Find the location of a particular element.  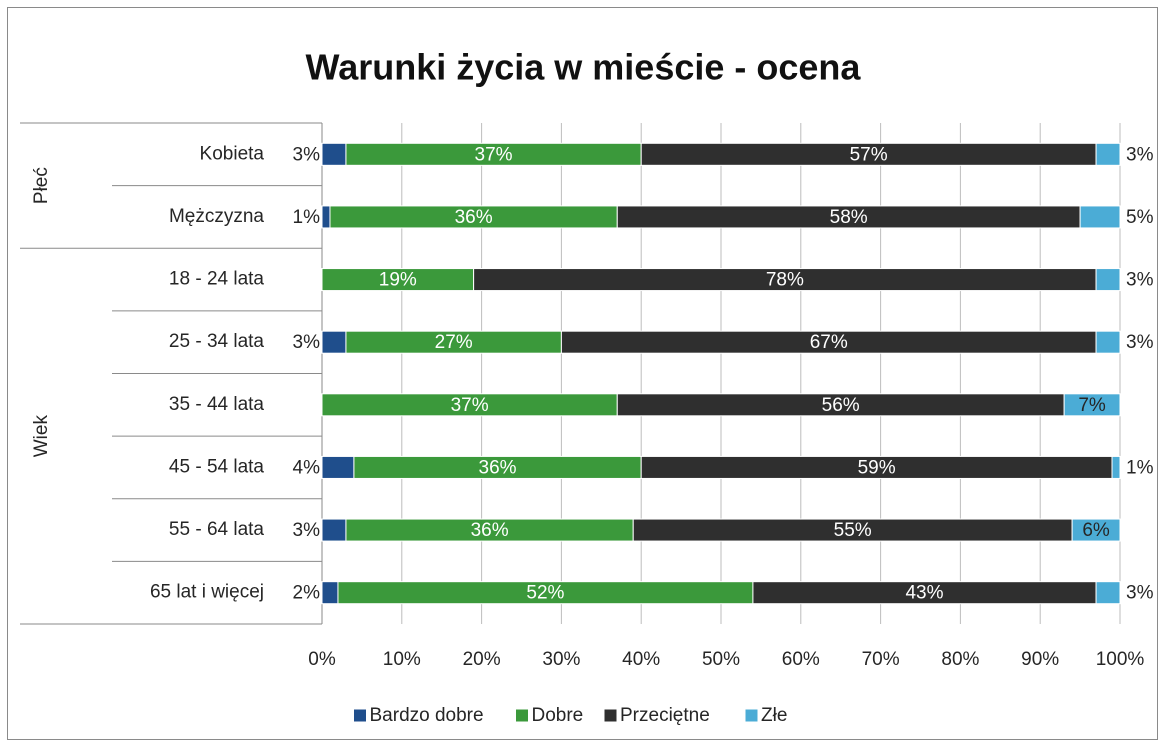

data-label: 55% is located at coordinates (853, 530).